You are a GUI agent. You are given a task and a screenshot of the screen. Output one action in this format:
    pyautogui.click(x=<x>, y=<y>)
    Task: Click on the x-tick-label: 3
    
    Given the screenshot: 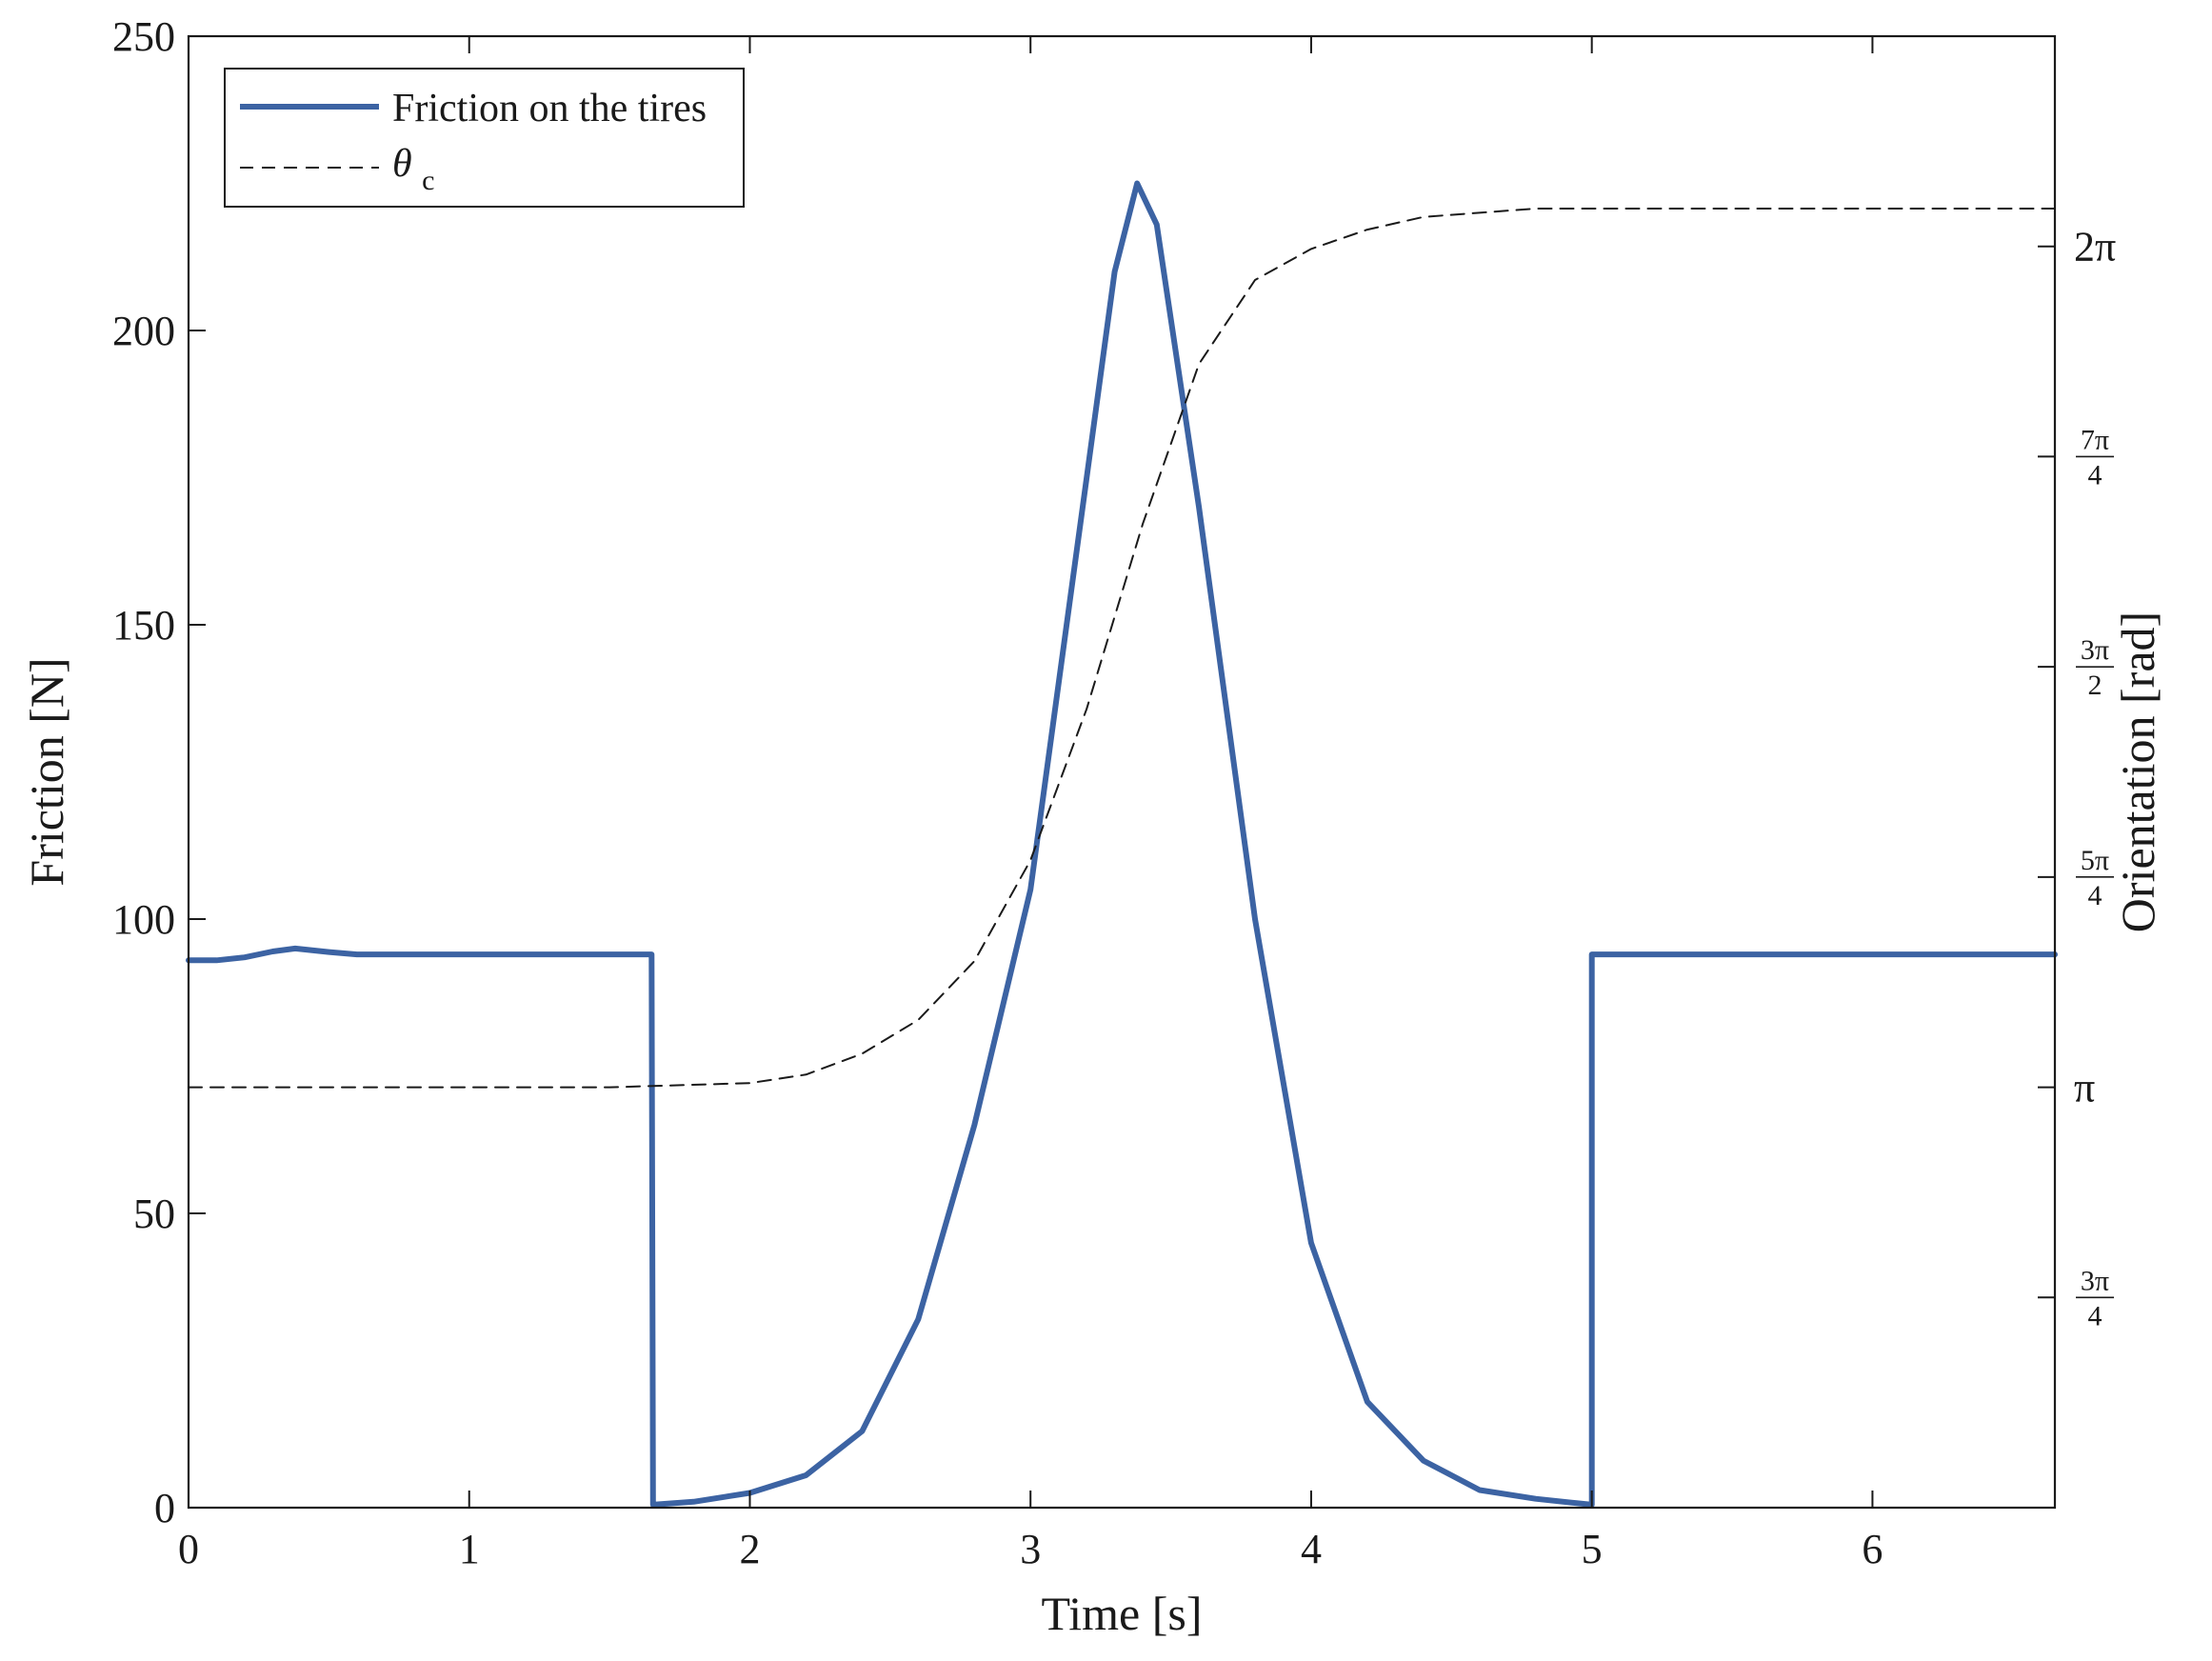 What is the action you would take?
    pyautogui.click(x=1030, y=1549)
    